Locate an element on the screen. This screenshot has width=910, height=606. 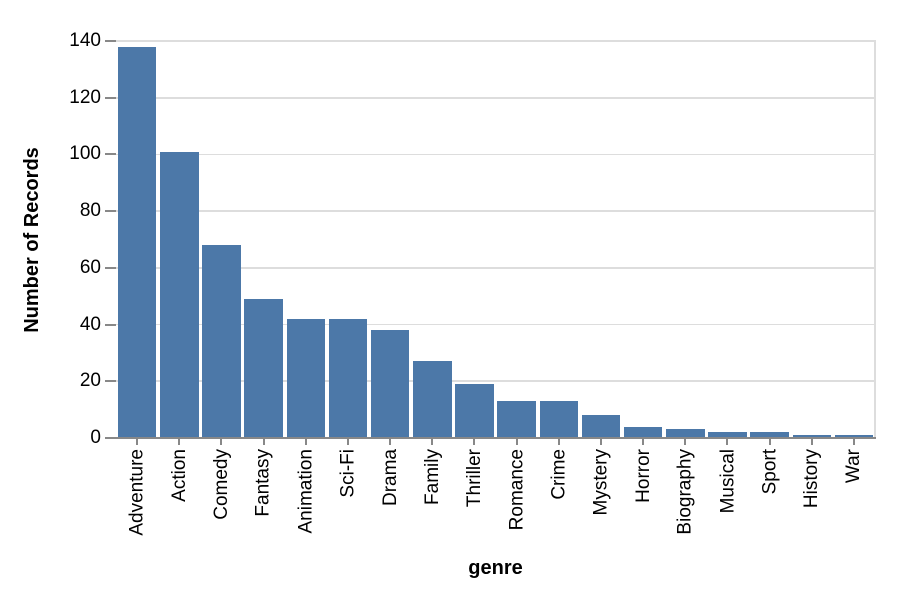
x-axis-title: genre is located at coordinates (495, 568).